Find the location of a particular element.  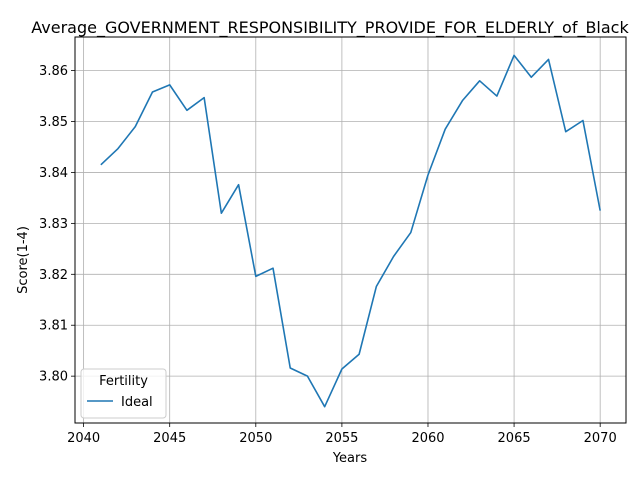

y-tick-label: 3.81 is located at coordinates (53, 326).